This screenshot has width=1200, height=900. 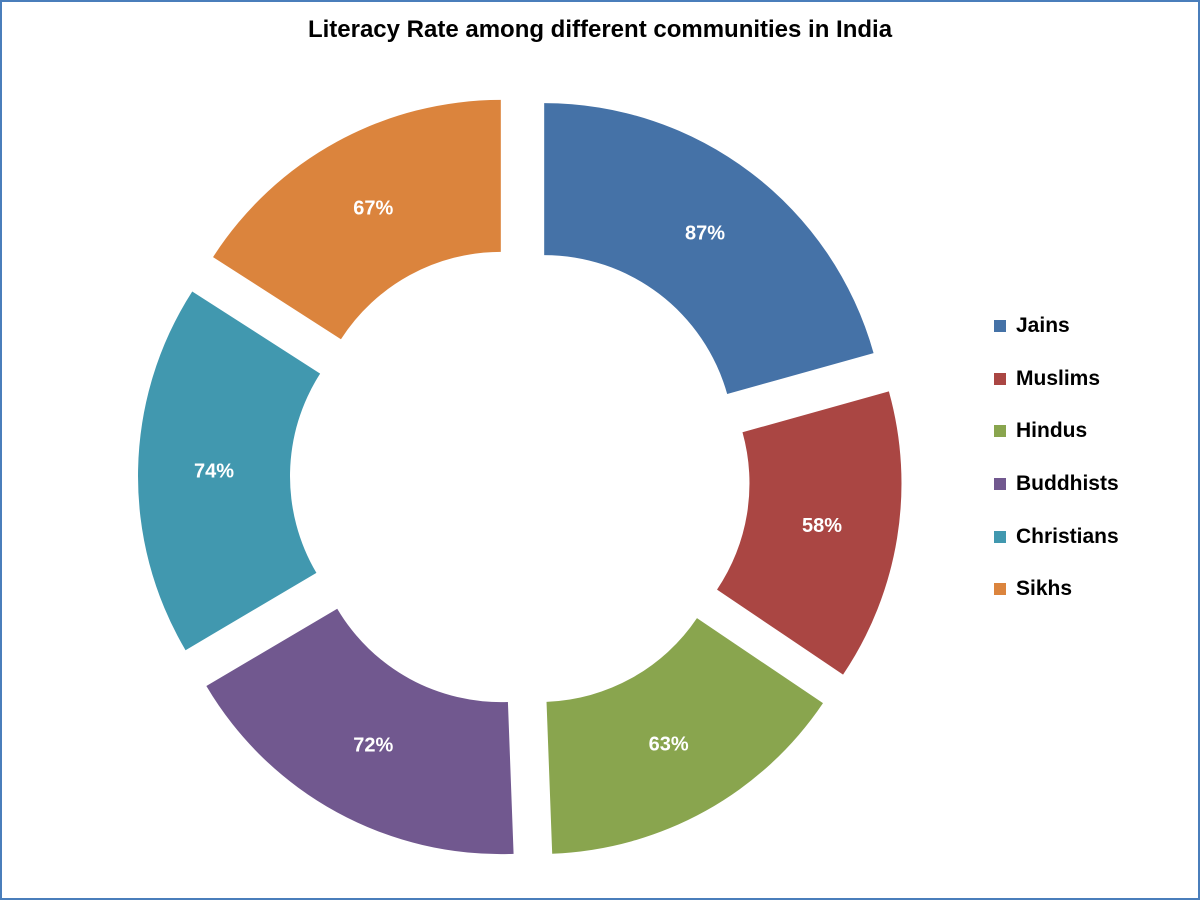 What do you see at coordinates (1043, 326) in the screenshot?
I see `legend-label: Jains` at bounding box center [1043, 326].